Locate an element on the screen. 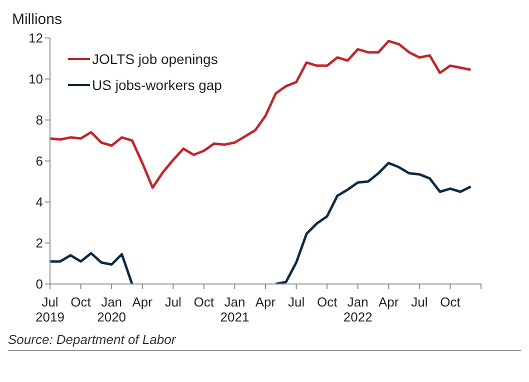  y-axis-title: Millions is located at coordinates (37, 19).